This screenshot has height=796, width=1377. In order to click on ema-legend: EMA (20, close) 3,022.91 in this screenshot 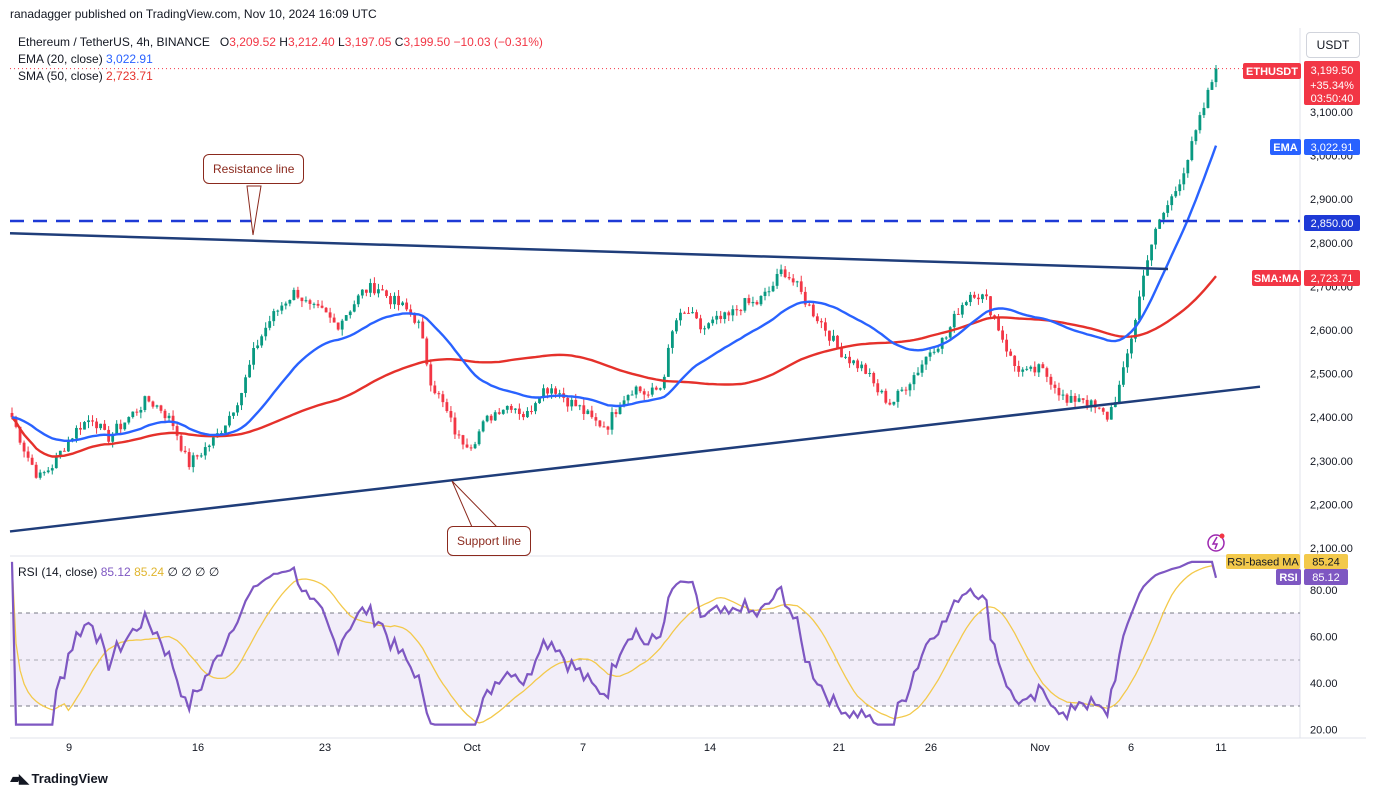, I will do `click(280, 59)`.